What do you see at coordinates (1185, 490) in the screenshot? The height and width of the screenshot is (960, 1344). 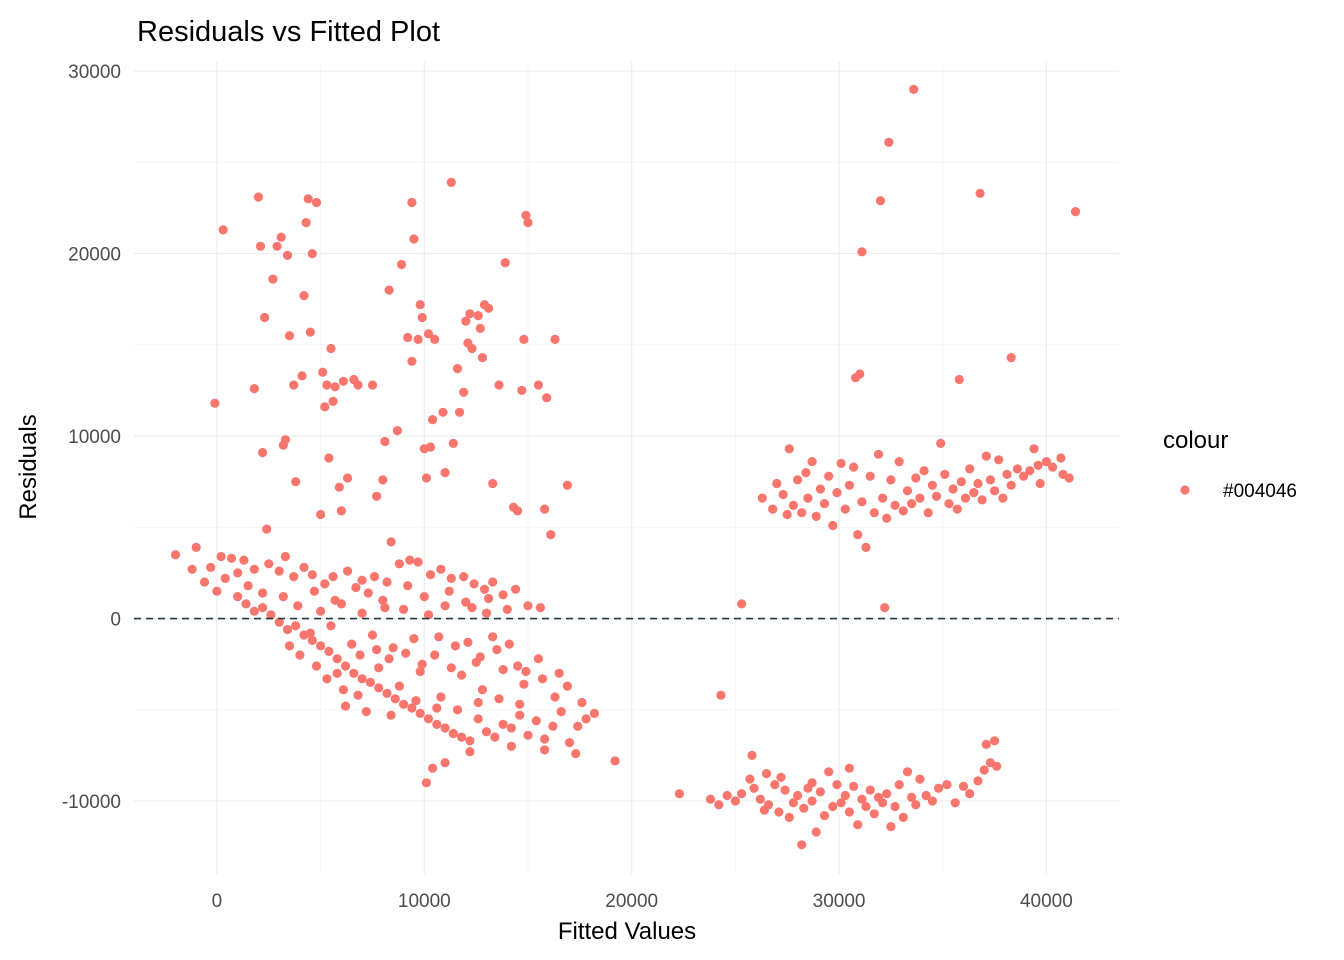 I see `legend-point-icon` at bounding box center [1185, 490].